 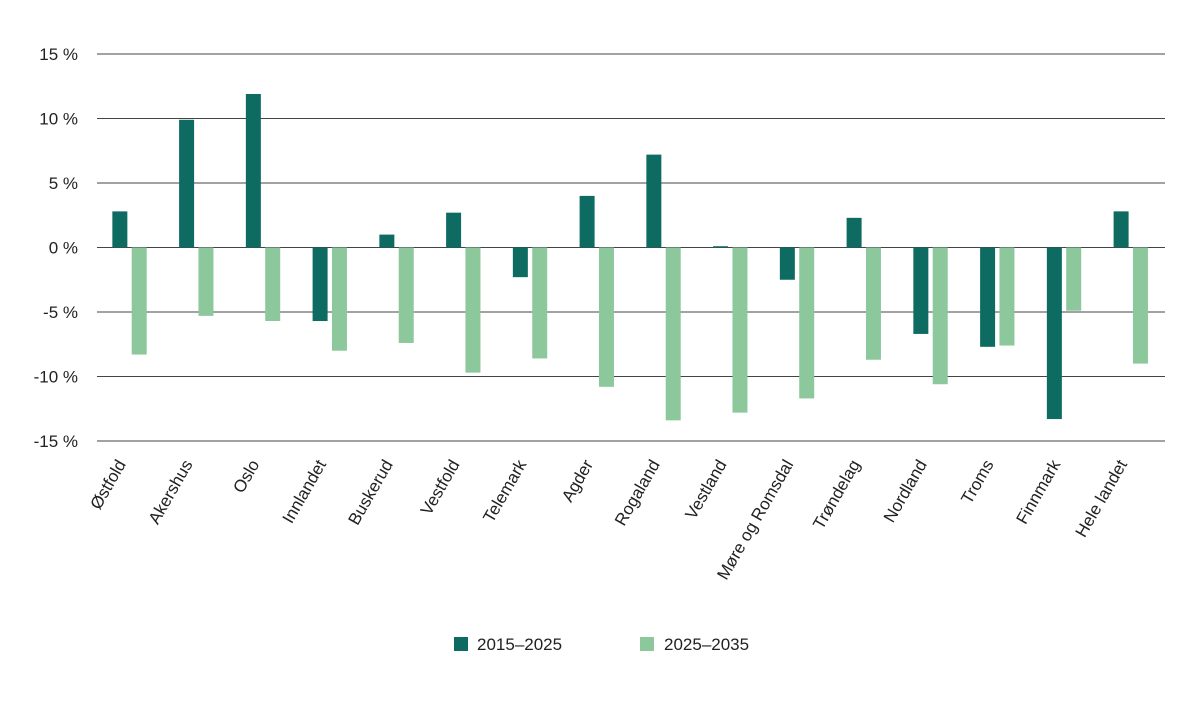 What do you see at coordinates (706, 490) in the screenshot?
I see `x-tick-label: Vestland` at bounding box center [706, 490].